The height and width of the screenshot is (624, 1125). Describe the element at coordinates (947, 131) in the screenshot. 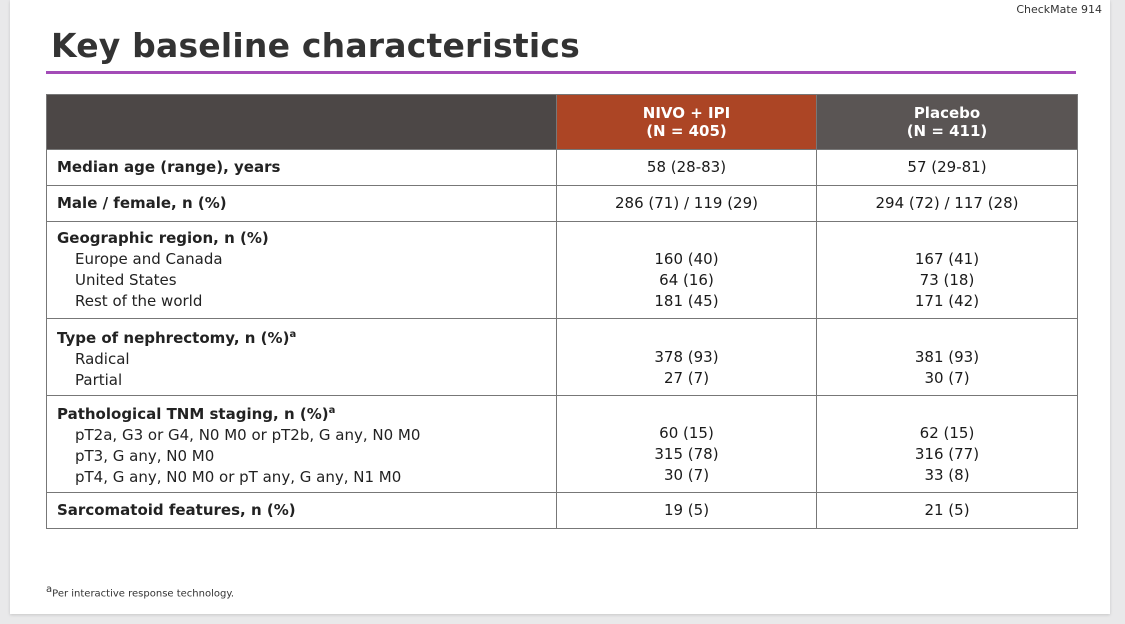

I see `header-placebo-n: (N = 411)` at that location.